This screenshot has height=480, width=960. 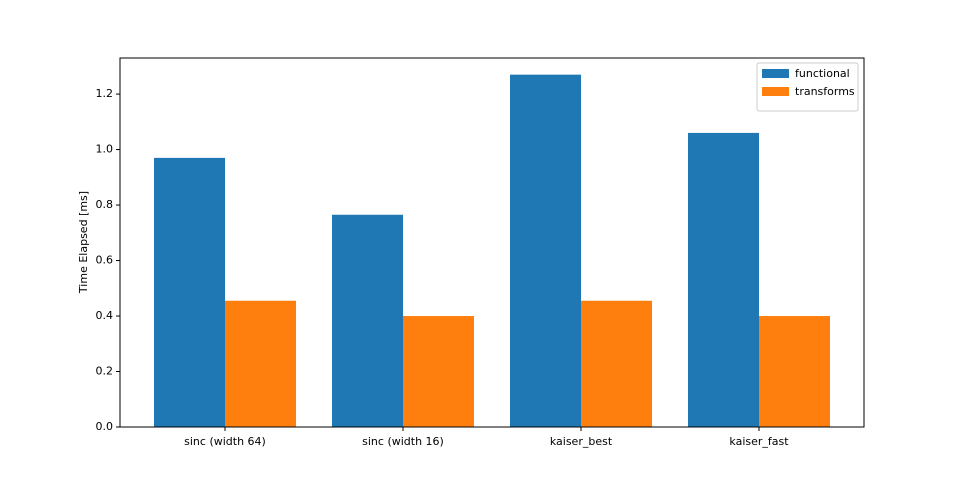 What do you see at coordinates (83, 242) in the screenshot?
I see `y-axis-label: Time Elapsed [ms]` at bounding box center [83, 242].